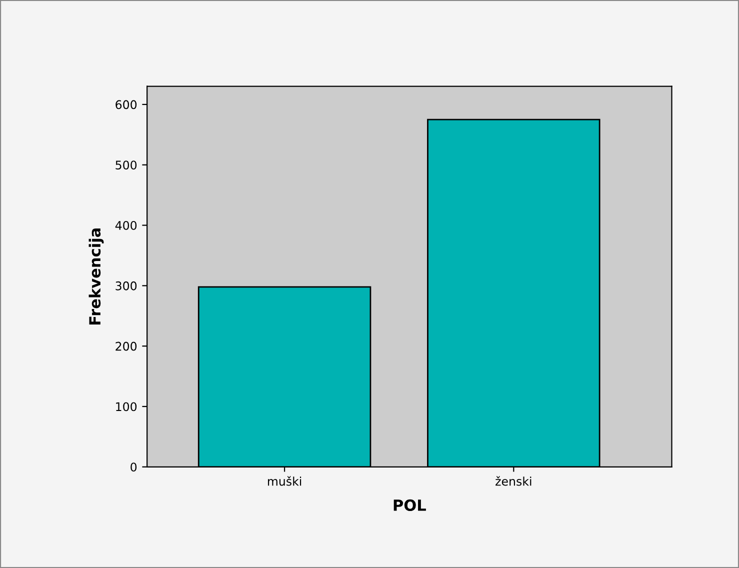 The width and height of the screenshot is (739, 568). What do you see at coordinates (96, 276) in the screenshot?
I see `y-axis-title: Frekvencija` at bounding box center [96, 276].